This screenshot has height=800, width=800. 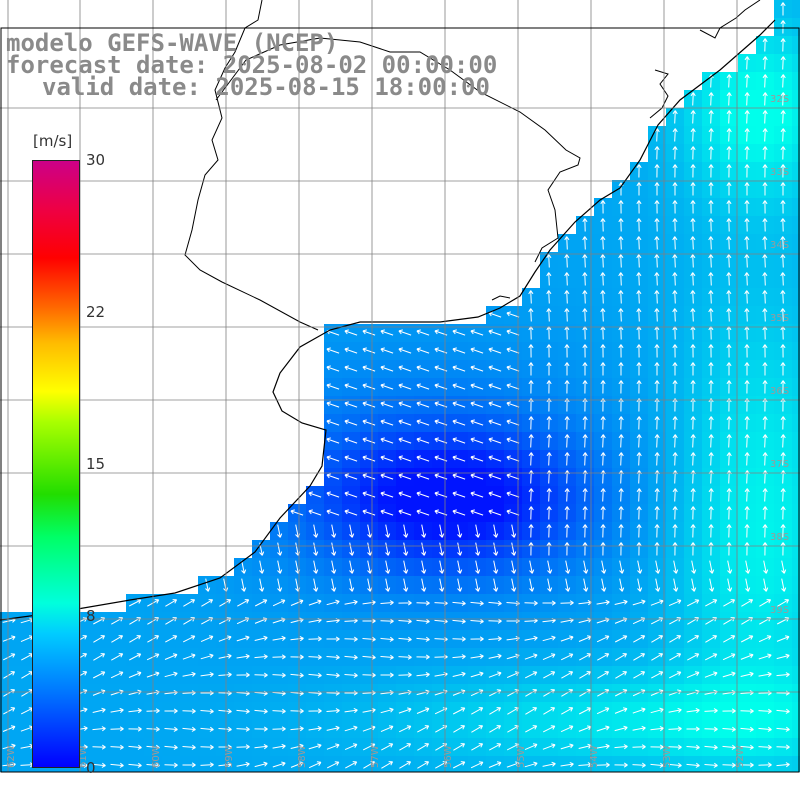 What do you see at coordinates (252, 65) in the screenshot?
I see `forecast-date: forecast date: 2025-08-02 00:00:00` at bounding box center [252, 65].